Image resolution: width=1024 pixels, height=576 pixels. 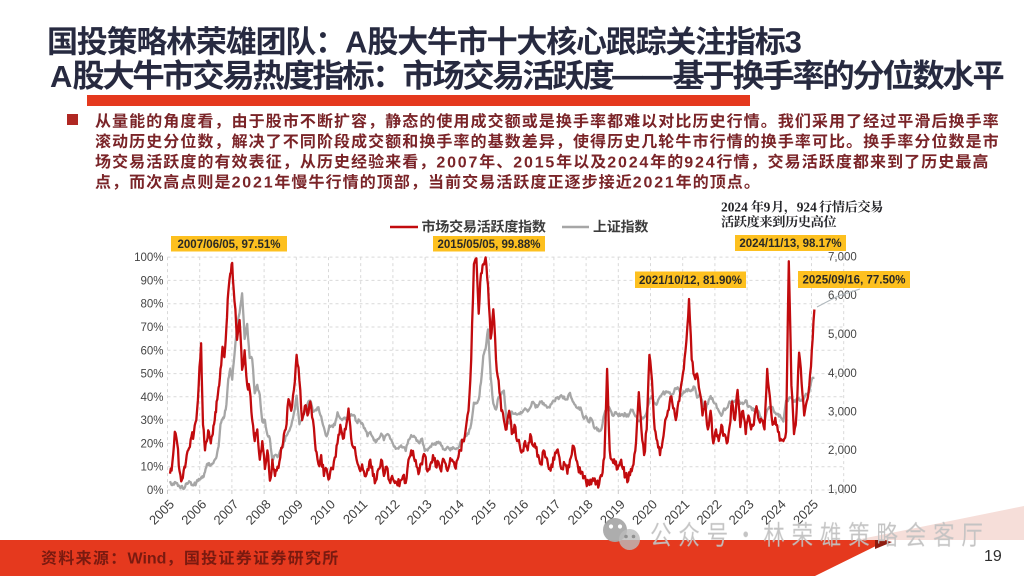 What do you see at coordinates (147, 559) in the screenshot?
I see `svg-text: Wind` at bounding box center [147, 559].